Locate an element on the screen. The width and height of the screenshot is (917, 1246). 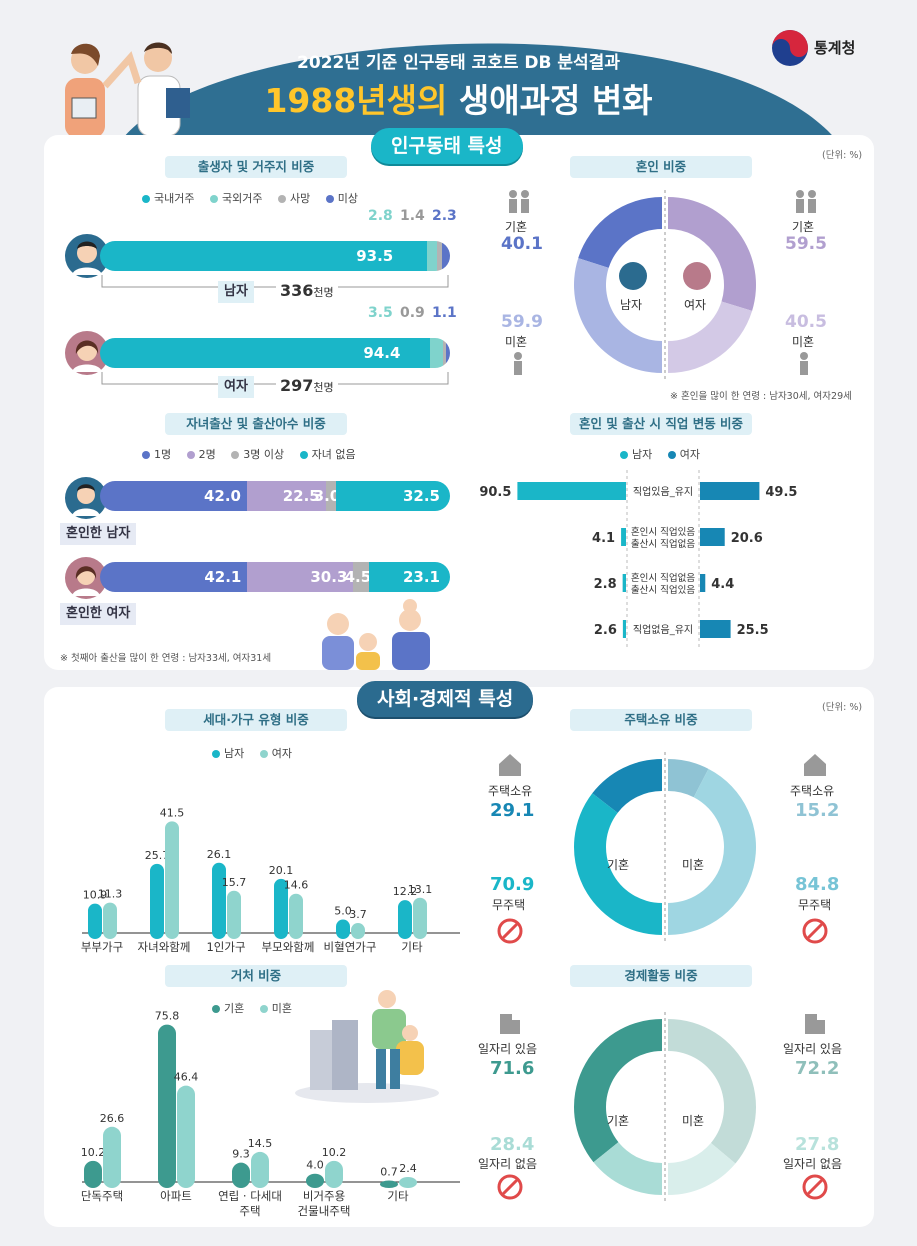
male-single-arc is located at coordinates (618, 315).